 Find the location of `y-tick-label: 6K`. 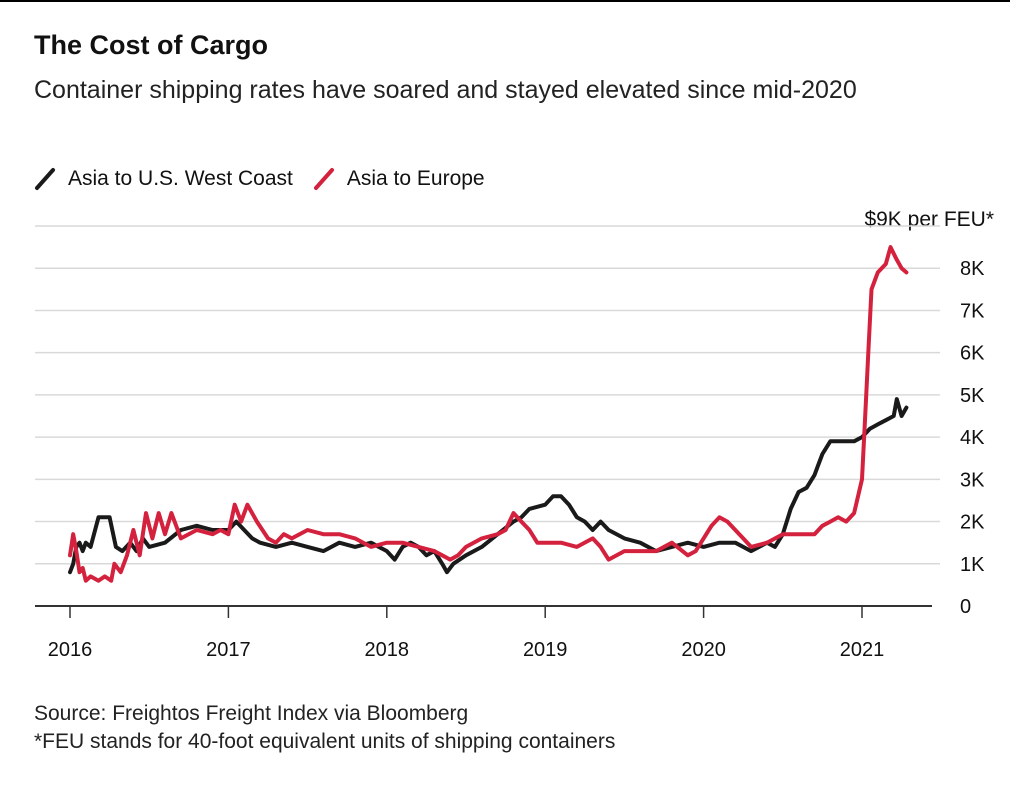

y-tick-label: 6K is located at coordinates (972, 354).